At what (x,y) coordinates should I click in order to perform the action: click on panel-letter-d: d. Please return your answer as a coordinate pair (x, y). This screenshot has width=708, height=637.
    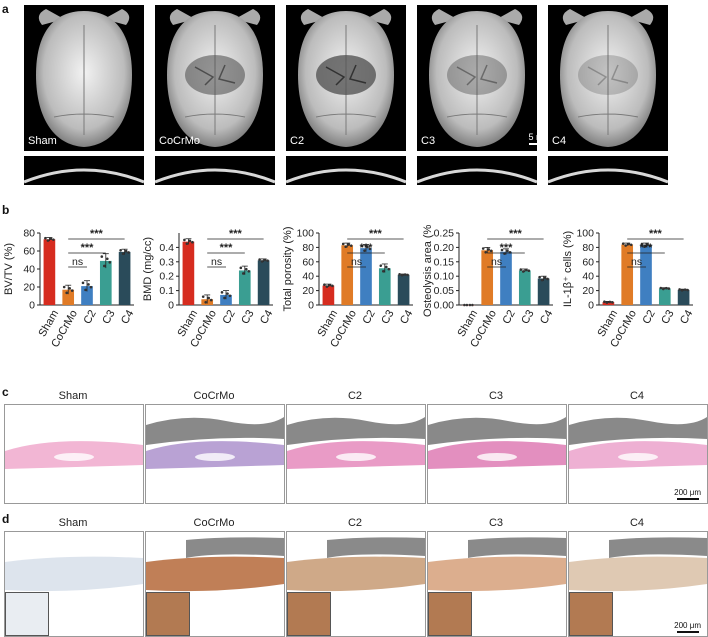
    Looking at the image, I should click on (6, 519).